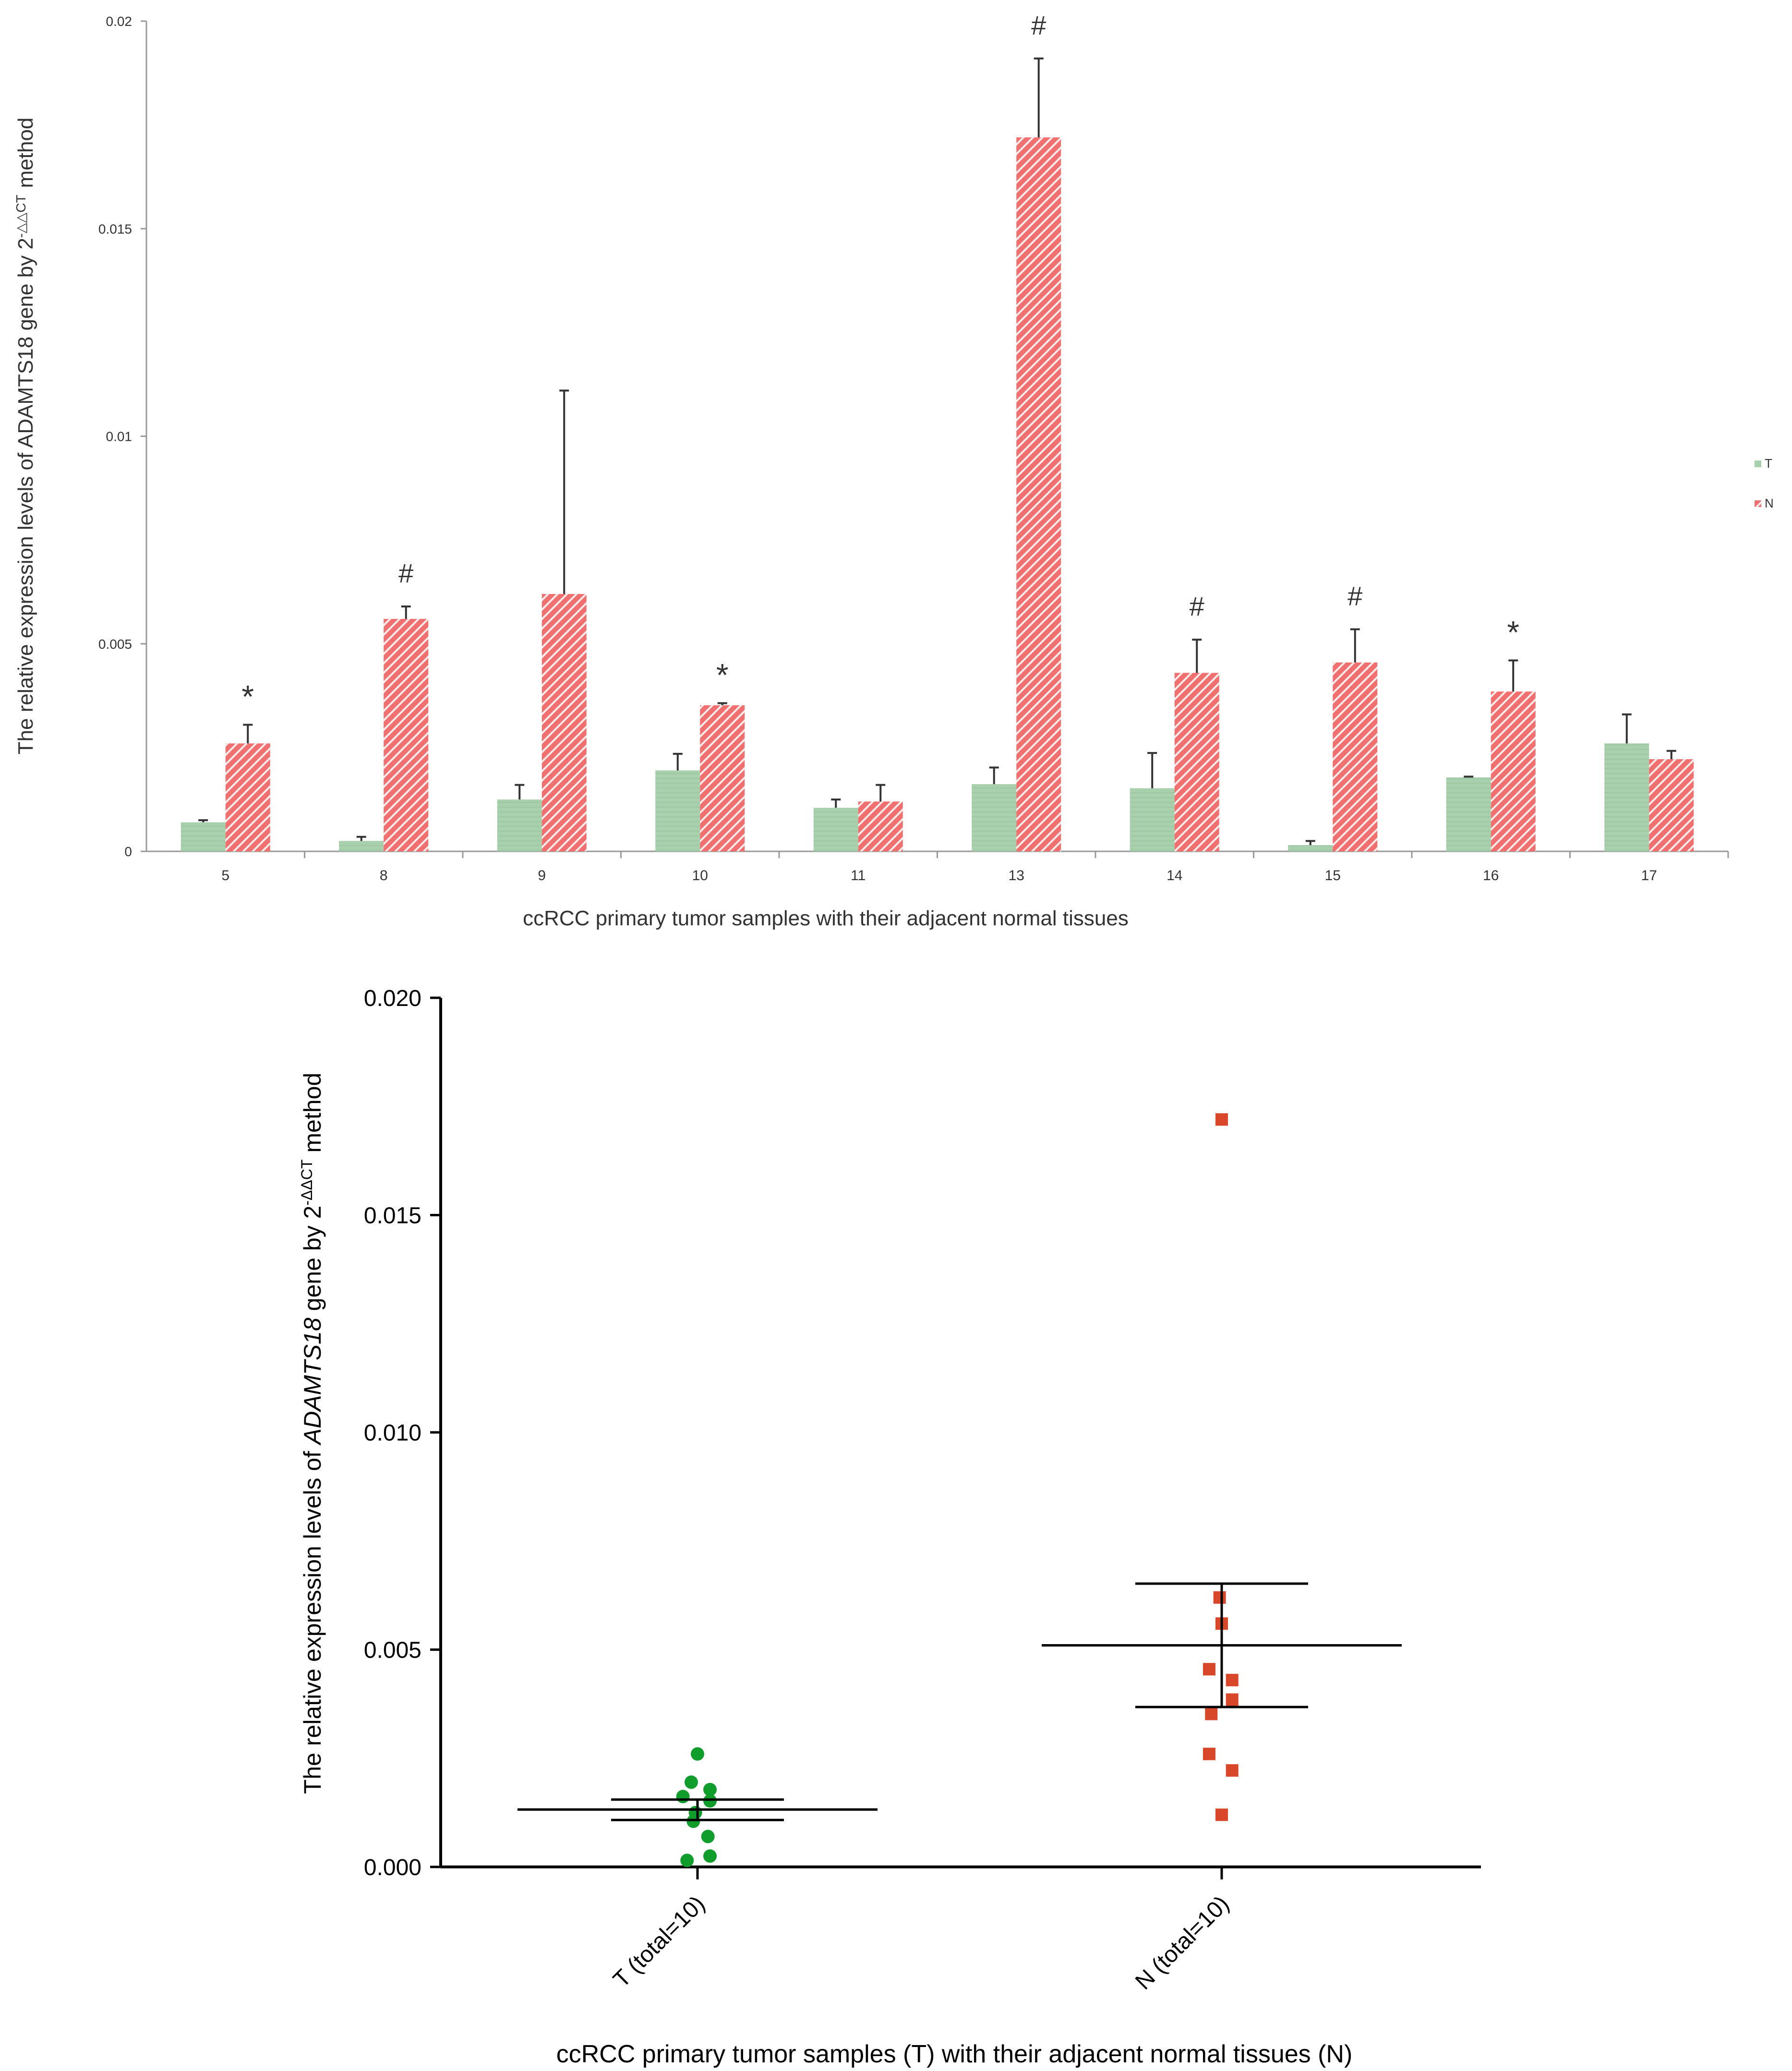  I want to click on bar-y-tick-label: 0.005, so click(115, 644).